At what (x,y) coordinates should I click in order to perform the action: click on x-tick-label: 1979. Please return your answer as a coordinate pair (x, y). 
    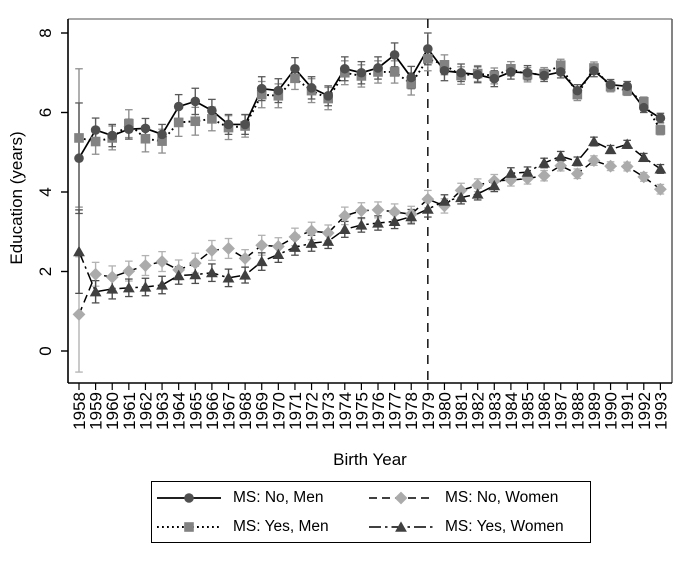
    Looking at the image, I should click on (428, 411).